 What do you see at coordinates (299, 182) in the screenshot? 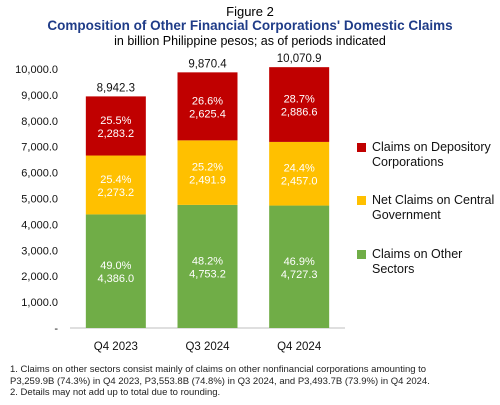
I see `data-label-value: 2,457.0` at bounding box center [299, 182].